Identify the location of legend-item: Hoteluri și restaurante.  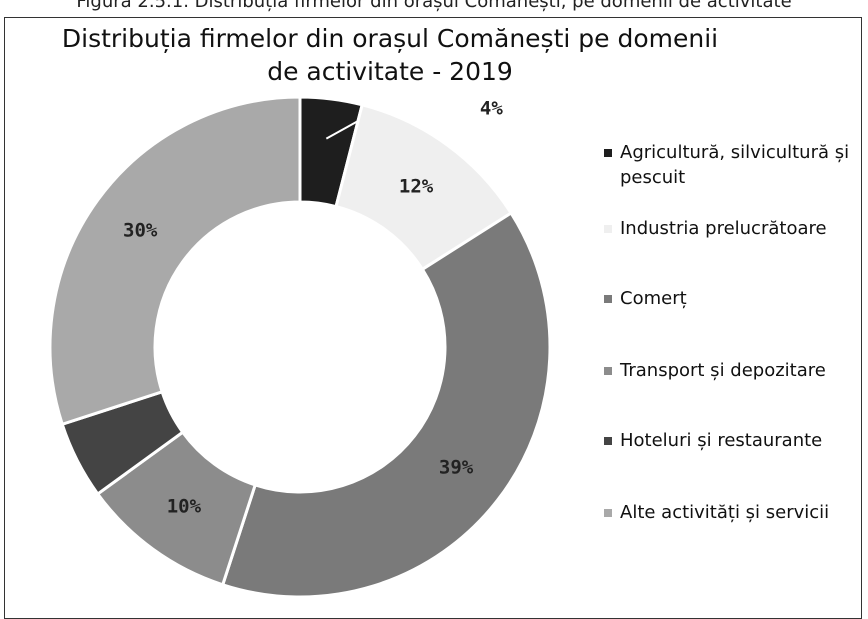
(736, 440).